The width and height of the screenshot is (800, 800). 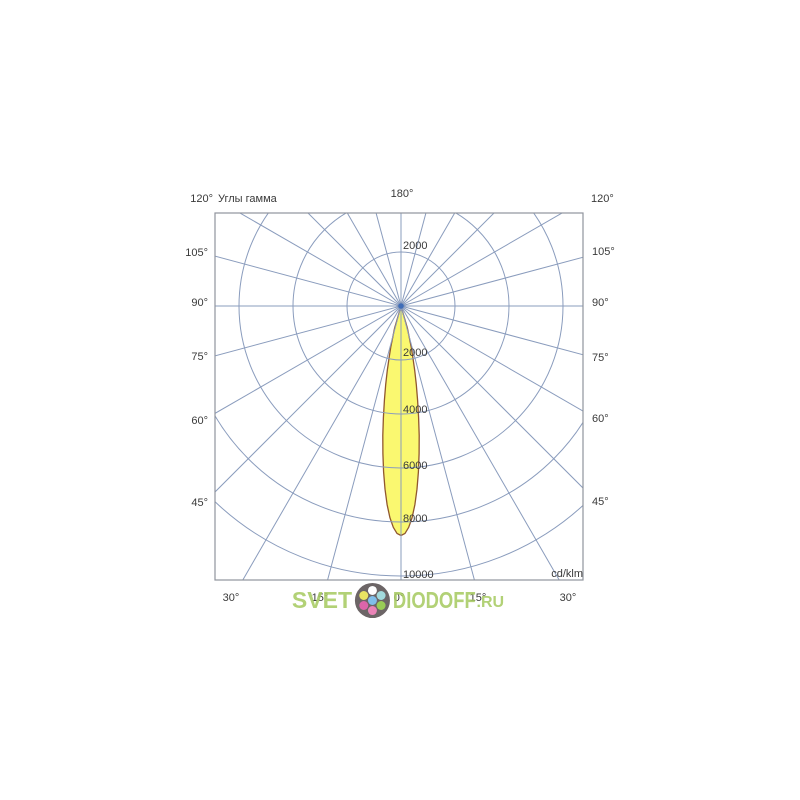 I want to click on pole-marker, so click(x=401, y=306).